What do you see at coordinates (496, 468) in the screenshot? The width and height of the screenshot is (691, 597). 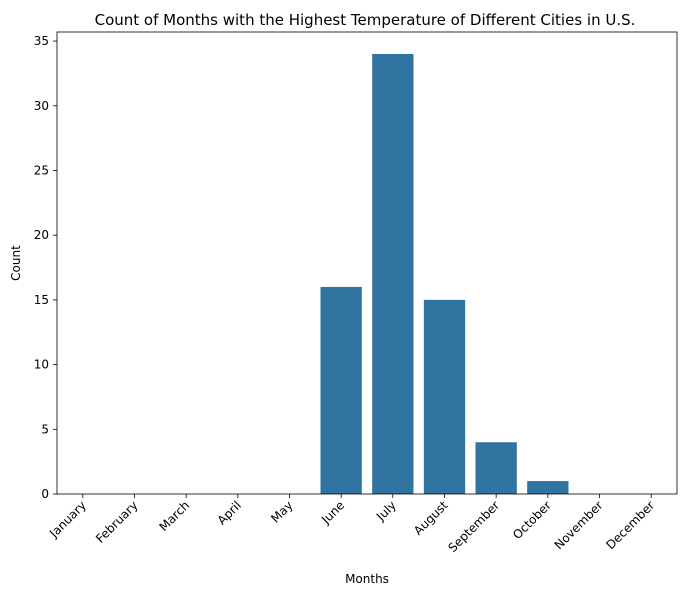 I see `bar-september` at bounding box center [496, 468].